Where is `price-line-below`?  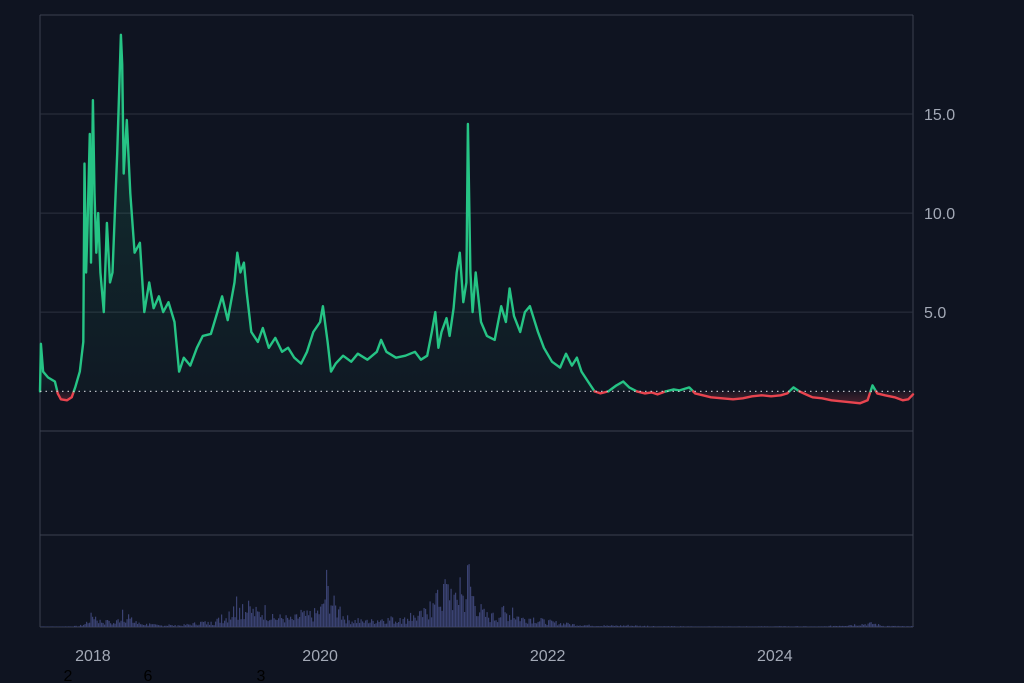 price-line-below is located at coordinates (894, 396).